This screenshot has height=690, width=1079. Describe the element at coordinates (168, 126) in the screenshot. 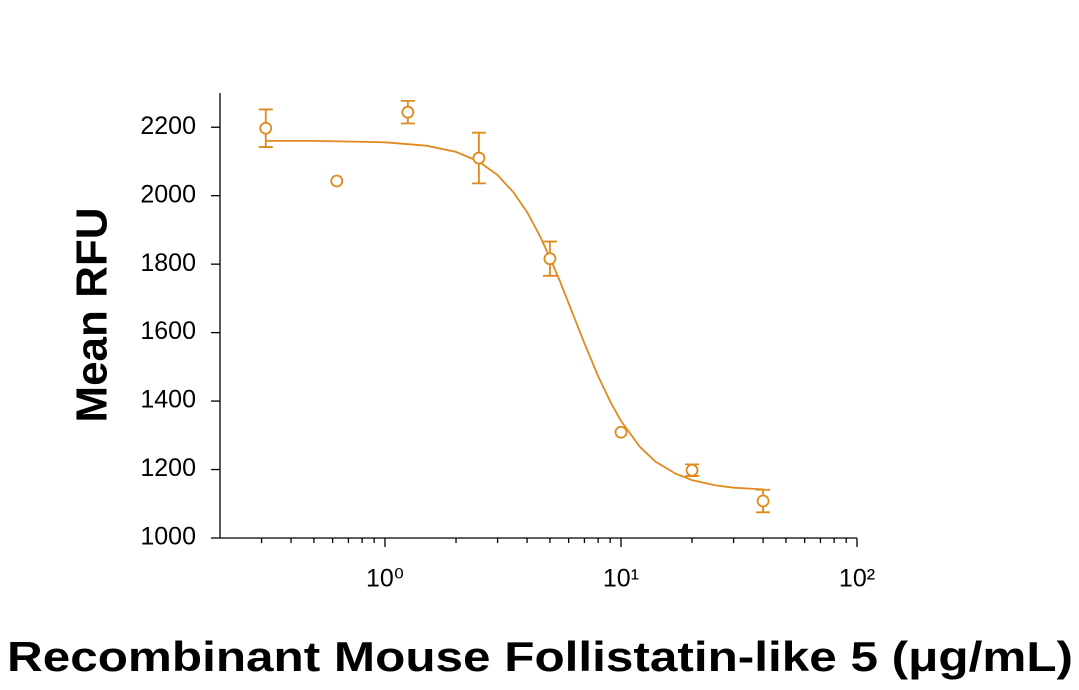

I see `y-tick-label: 2200` at that location.